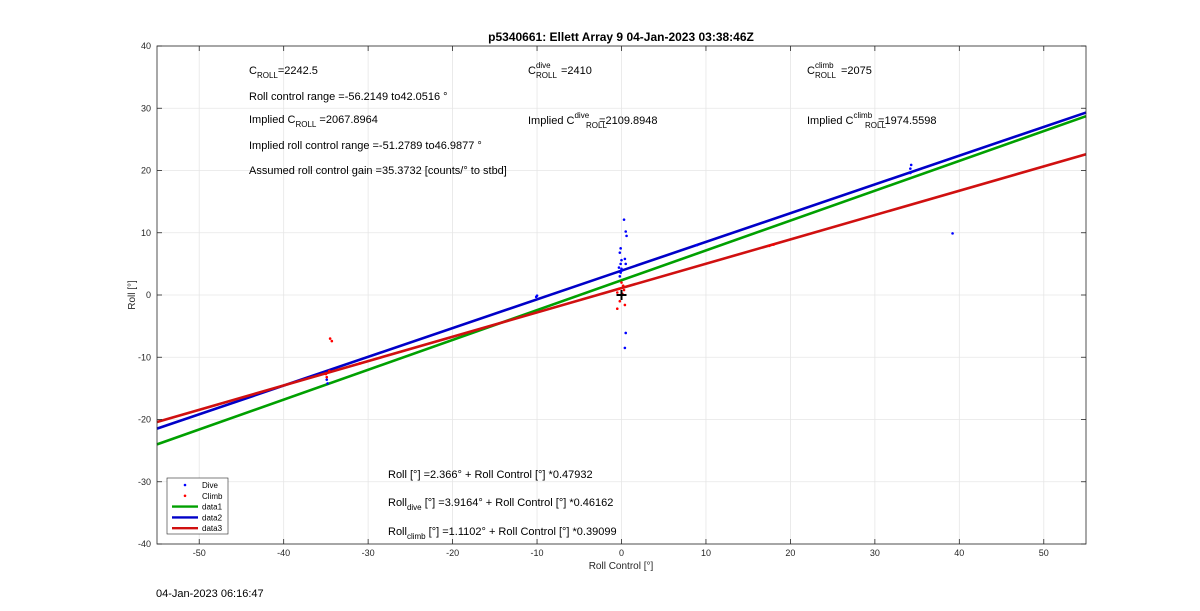  Describe the element at coordinates (272, 120) in the screenshot. I see `implied-c-roll-prefix: Implied C` at that location.